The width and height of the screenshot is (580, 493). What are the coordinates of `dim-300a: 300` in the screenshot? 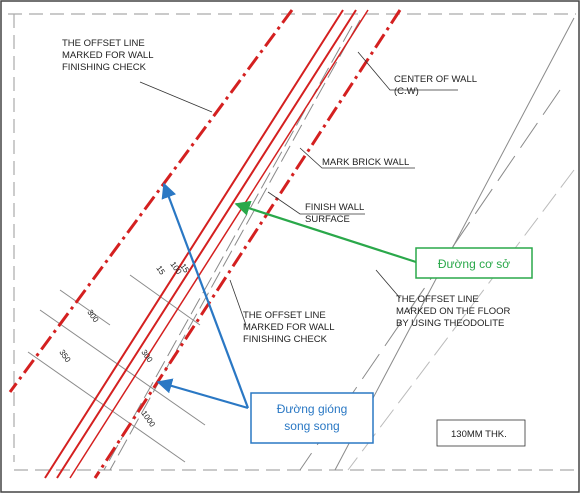 It's located at (92, 316).